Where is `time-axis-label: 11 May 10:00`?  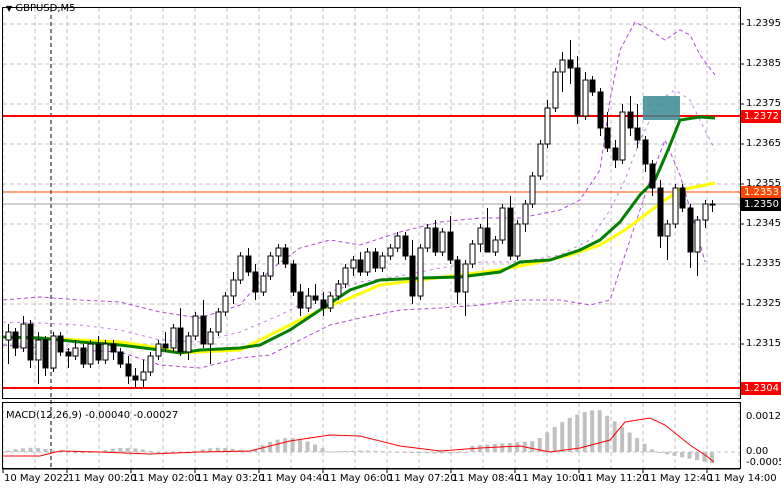 time-axis-label: 11 May 10:00 is located at coordinates (550, 478).